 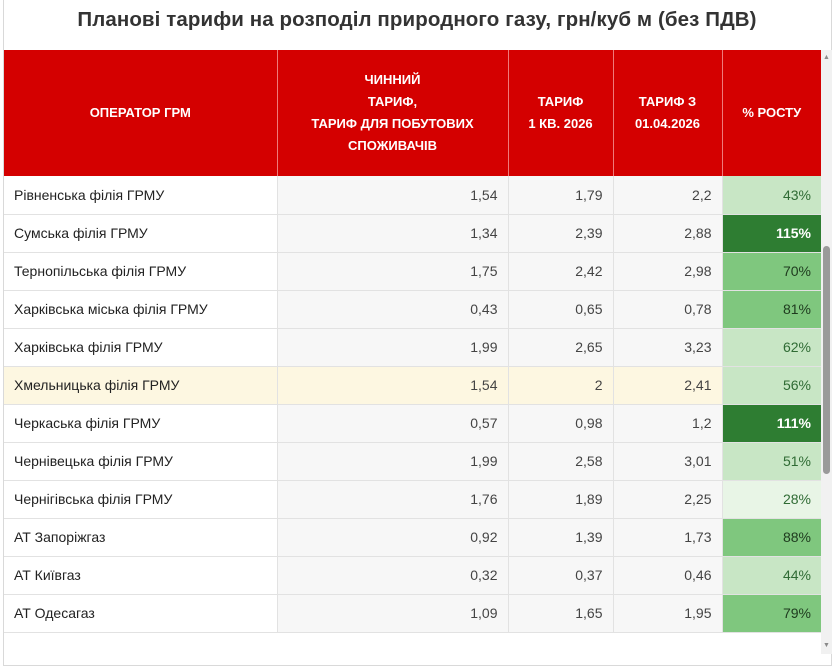 What do you see at coordinates (141, 195) in the screenshot?
I see `operator-cell: Рівненська філія ГРМУ` at bounding box center [141, 195].